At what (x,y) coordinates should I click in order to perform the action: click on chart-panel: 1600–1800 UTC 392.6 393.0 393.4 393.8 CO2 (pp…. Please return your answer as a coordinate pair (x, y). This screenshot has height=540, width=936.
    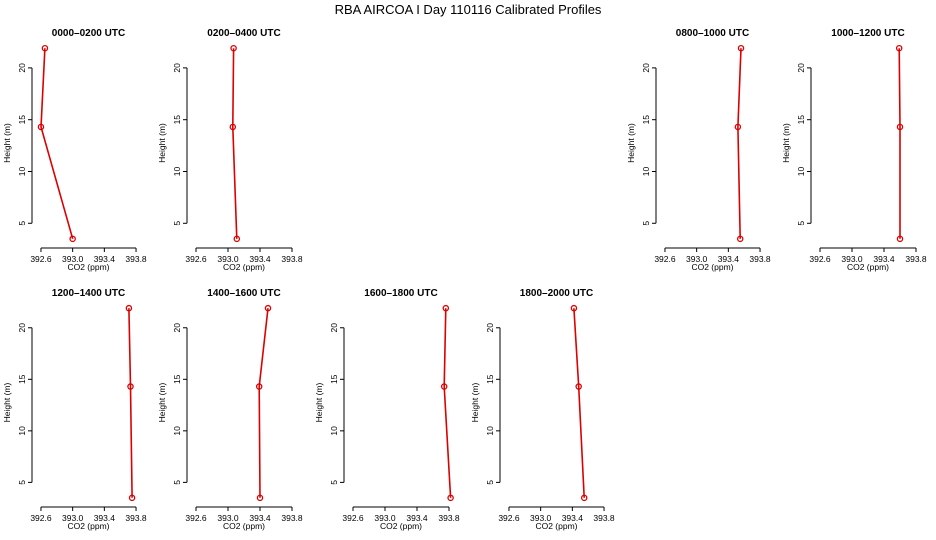
    Looking at the image, I should click on (387, 409).